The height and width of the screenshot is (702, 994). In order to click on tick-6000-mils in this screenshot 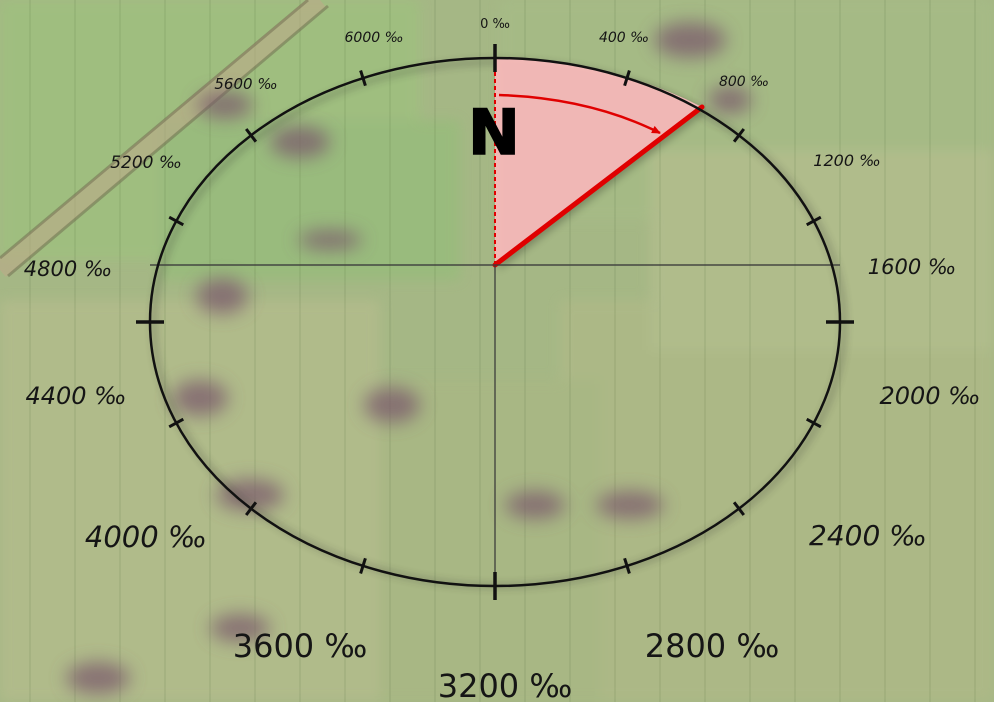, I will do `click(363, 78)`.